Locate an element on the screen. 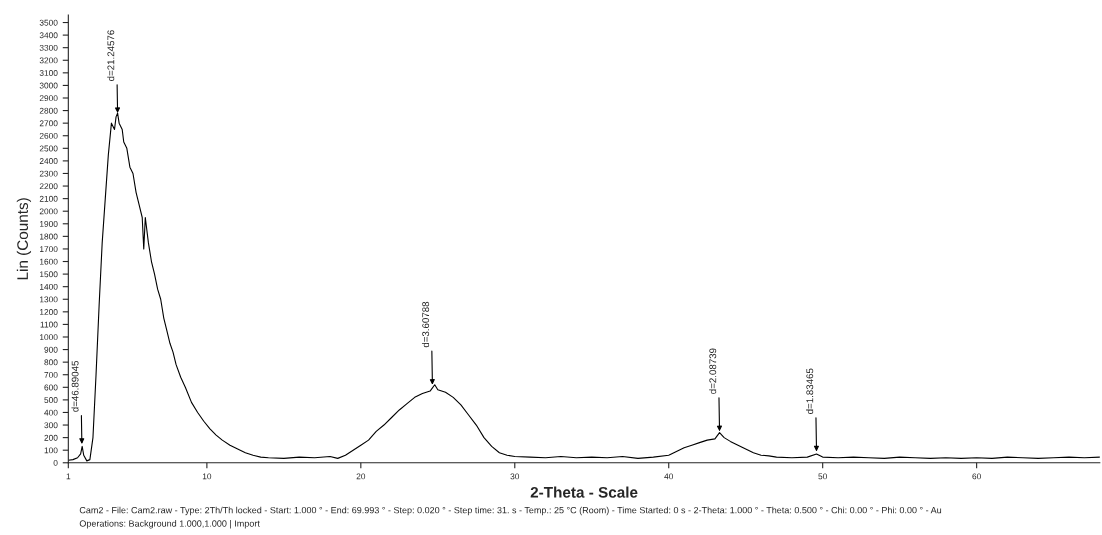 The image size is (1102, 535). y-tick-label: 1700 is located at coordinates (49, 249).